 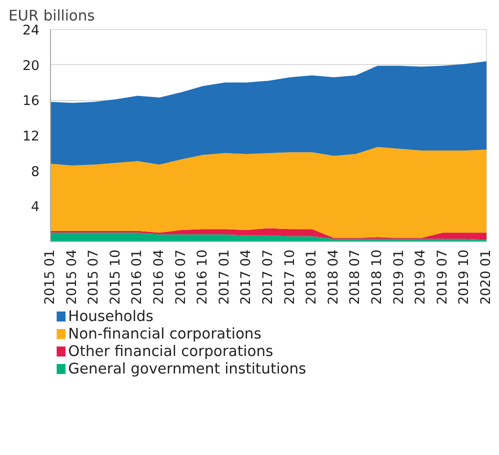 What do you see at coordinates (35, 208) in the screenshot?
I see `y-tick-label: 4` at bounding box center [35, 208].